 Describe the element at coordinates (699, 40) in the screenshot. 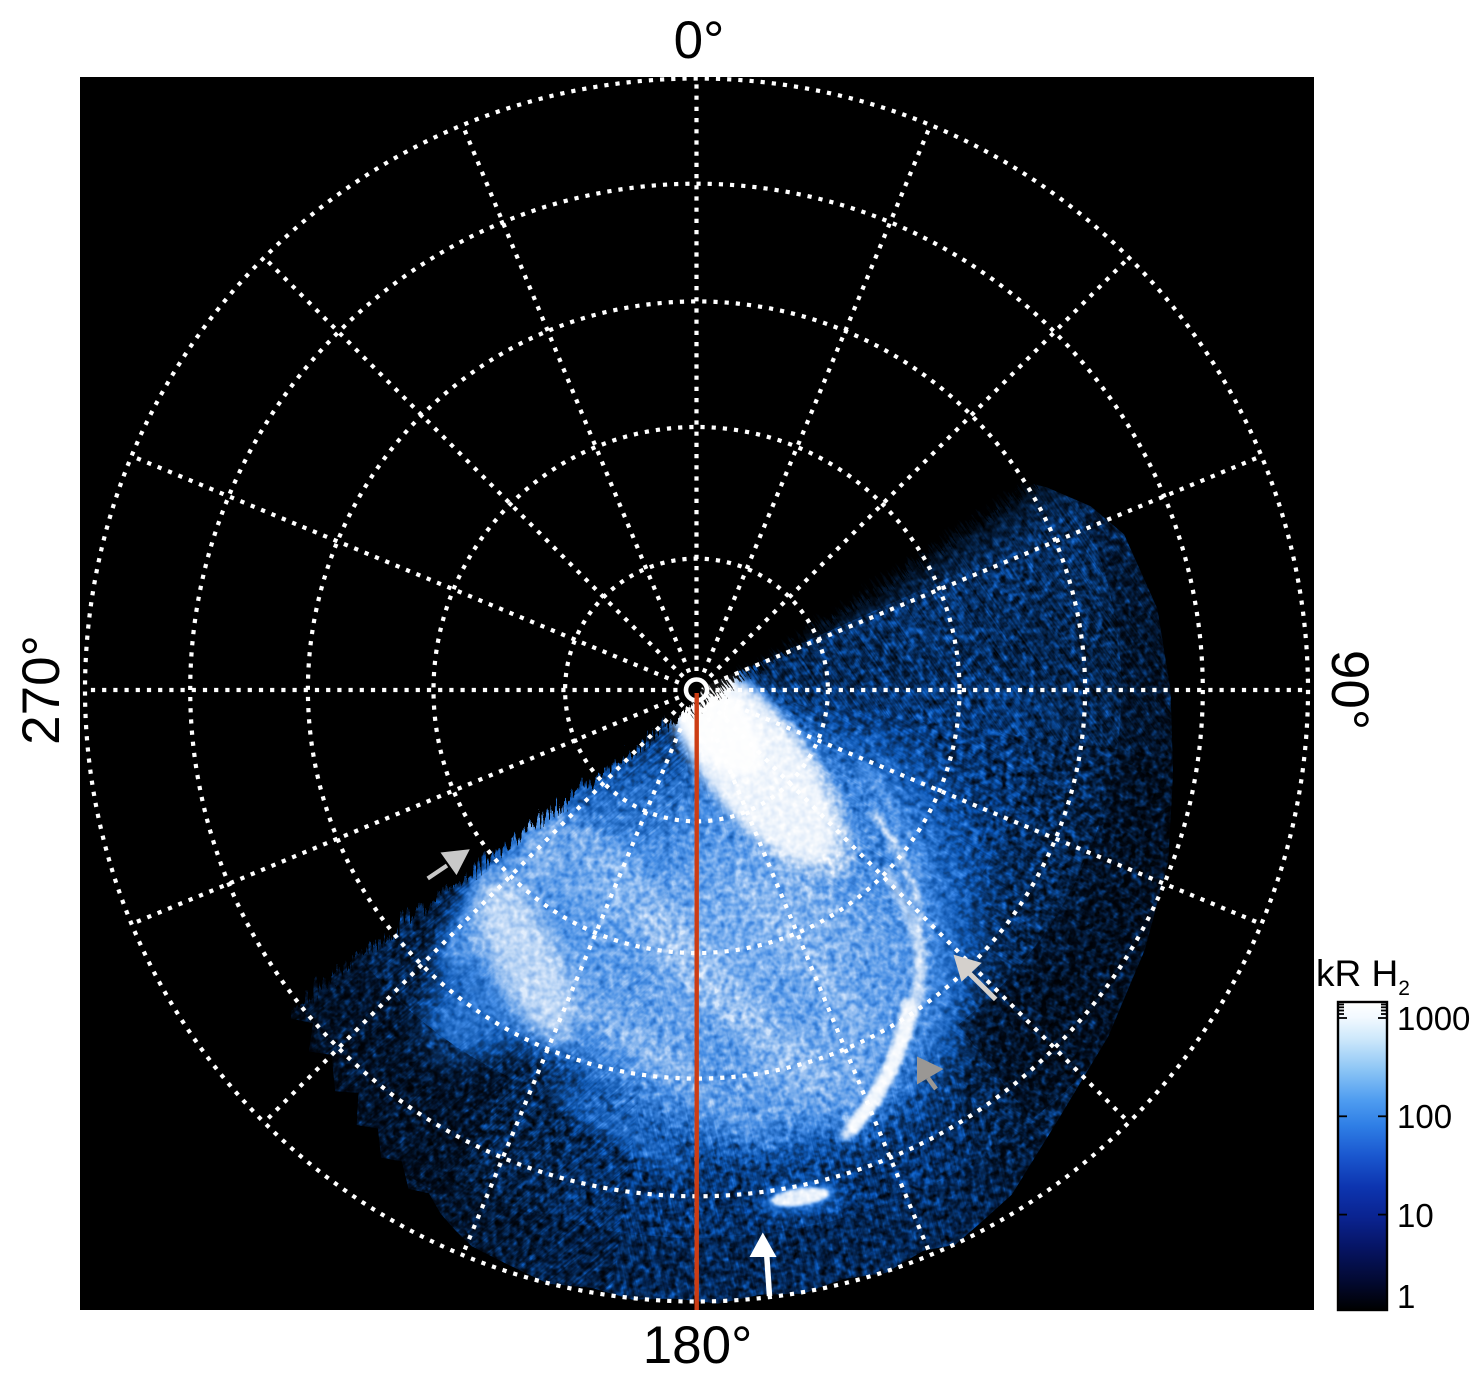

I see `svg-text: 0°` at that location.